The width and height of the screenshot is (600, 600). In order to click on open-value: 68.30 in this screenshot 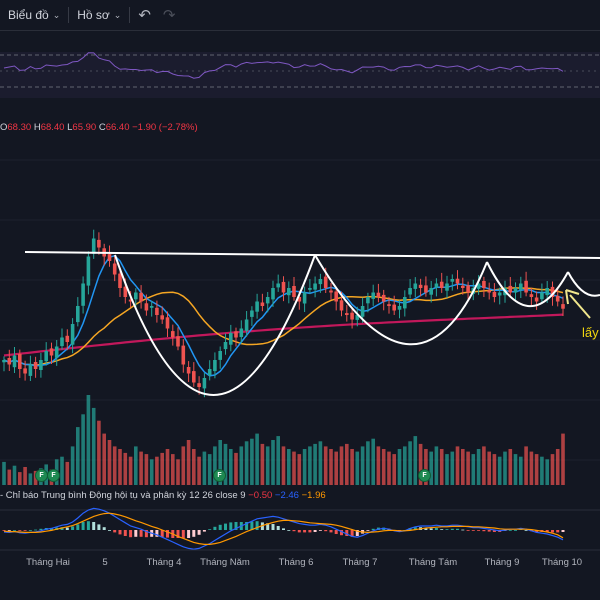, I will do `click(19, 127)`.